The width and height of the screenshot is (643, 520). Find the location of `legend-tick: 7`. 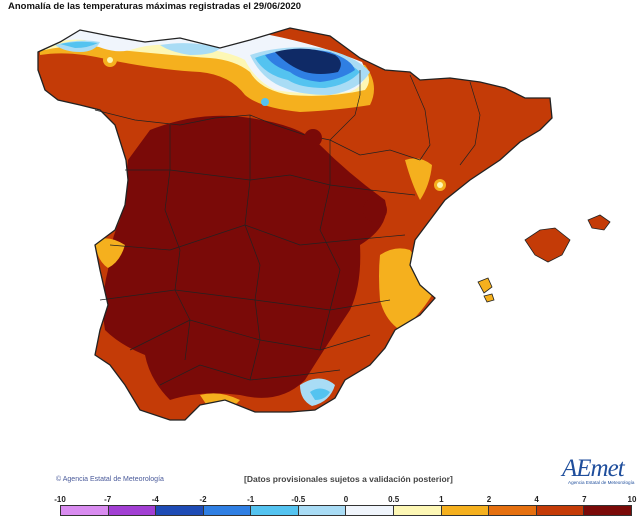

legend-tick: 7 is located at coordinates (584, 499).